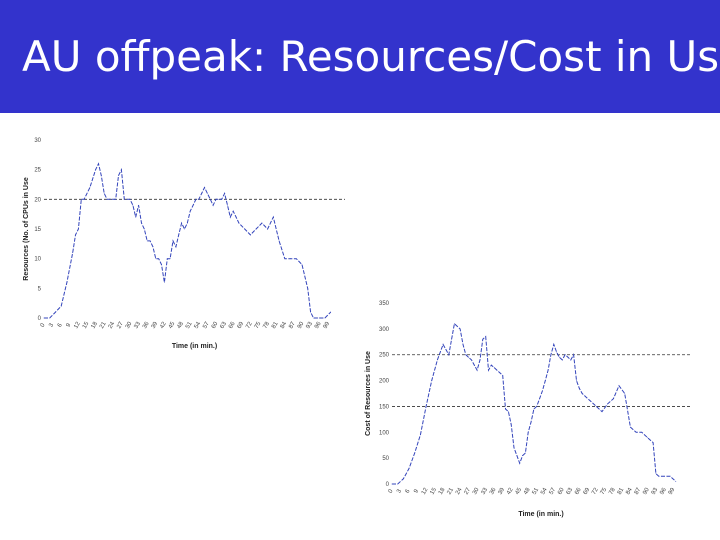  What do you see at coordinates (206, 325) in the screenshot?
I see `x-tick-label: 57` at bounding box center [206, 325].